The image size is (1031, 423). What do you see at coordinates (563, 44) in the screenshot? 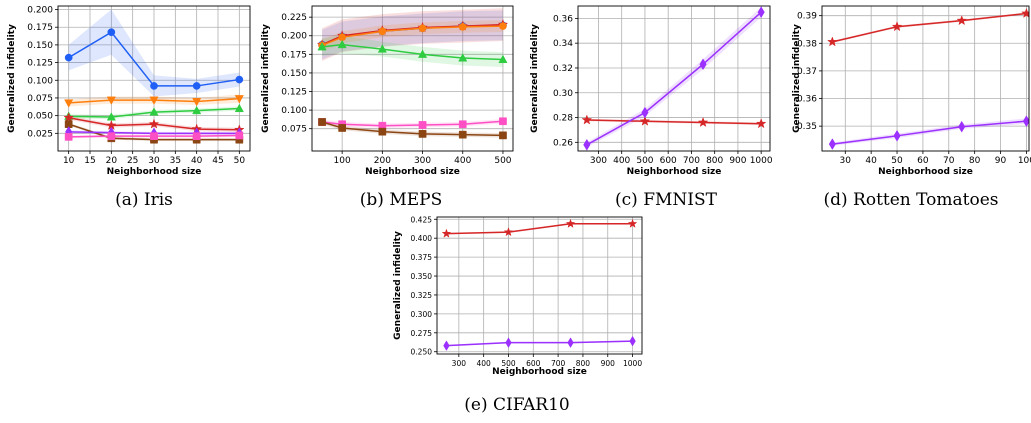
I see `y-tick-label: 0.34` at bounding box center [563, 44].